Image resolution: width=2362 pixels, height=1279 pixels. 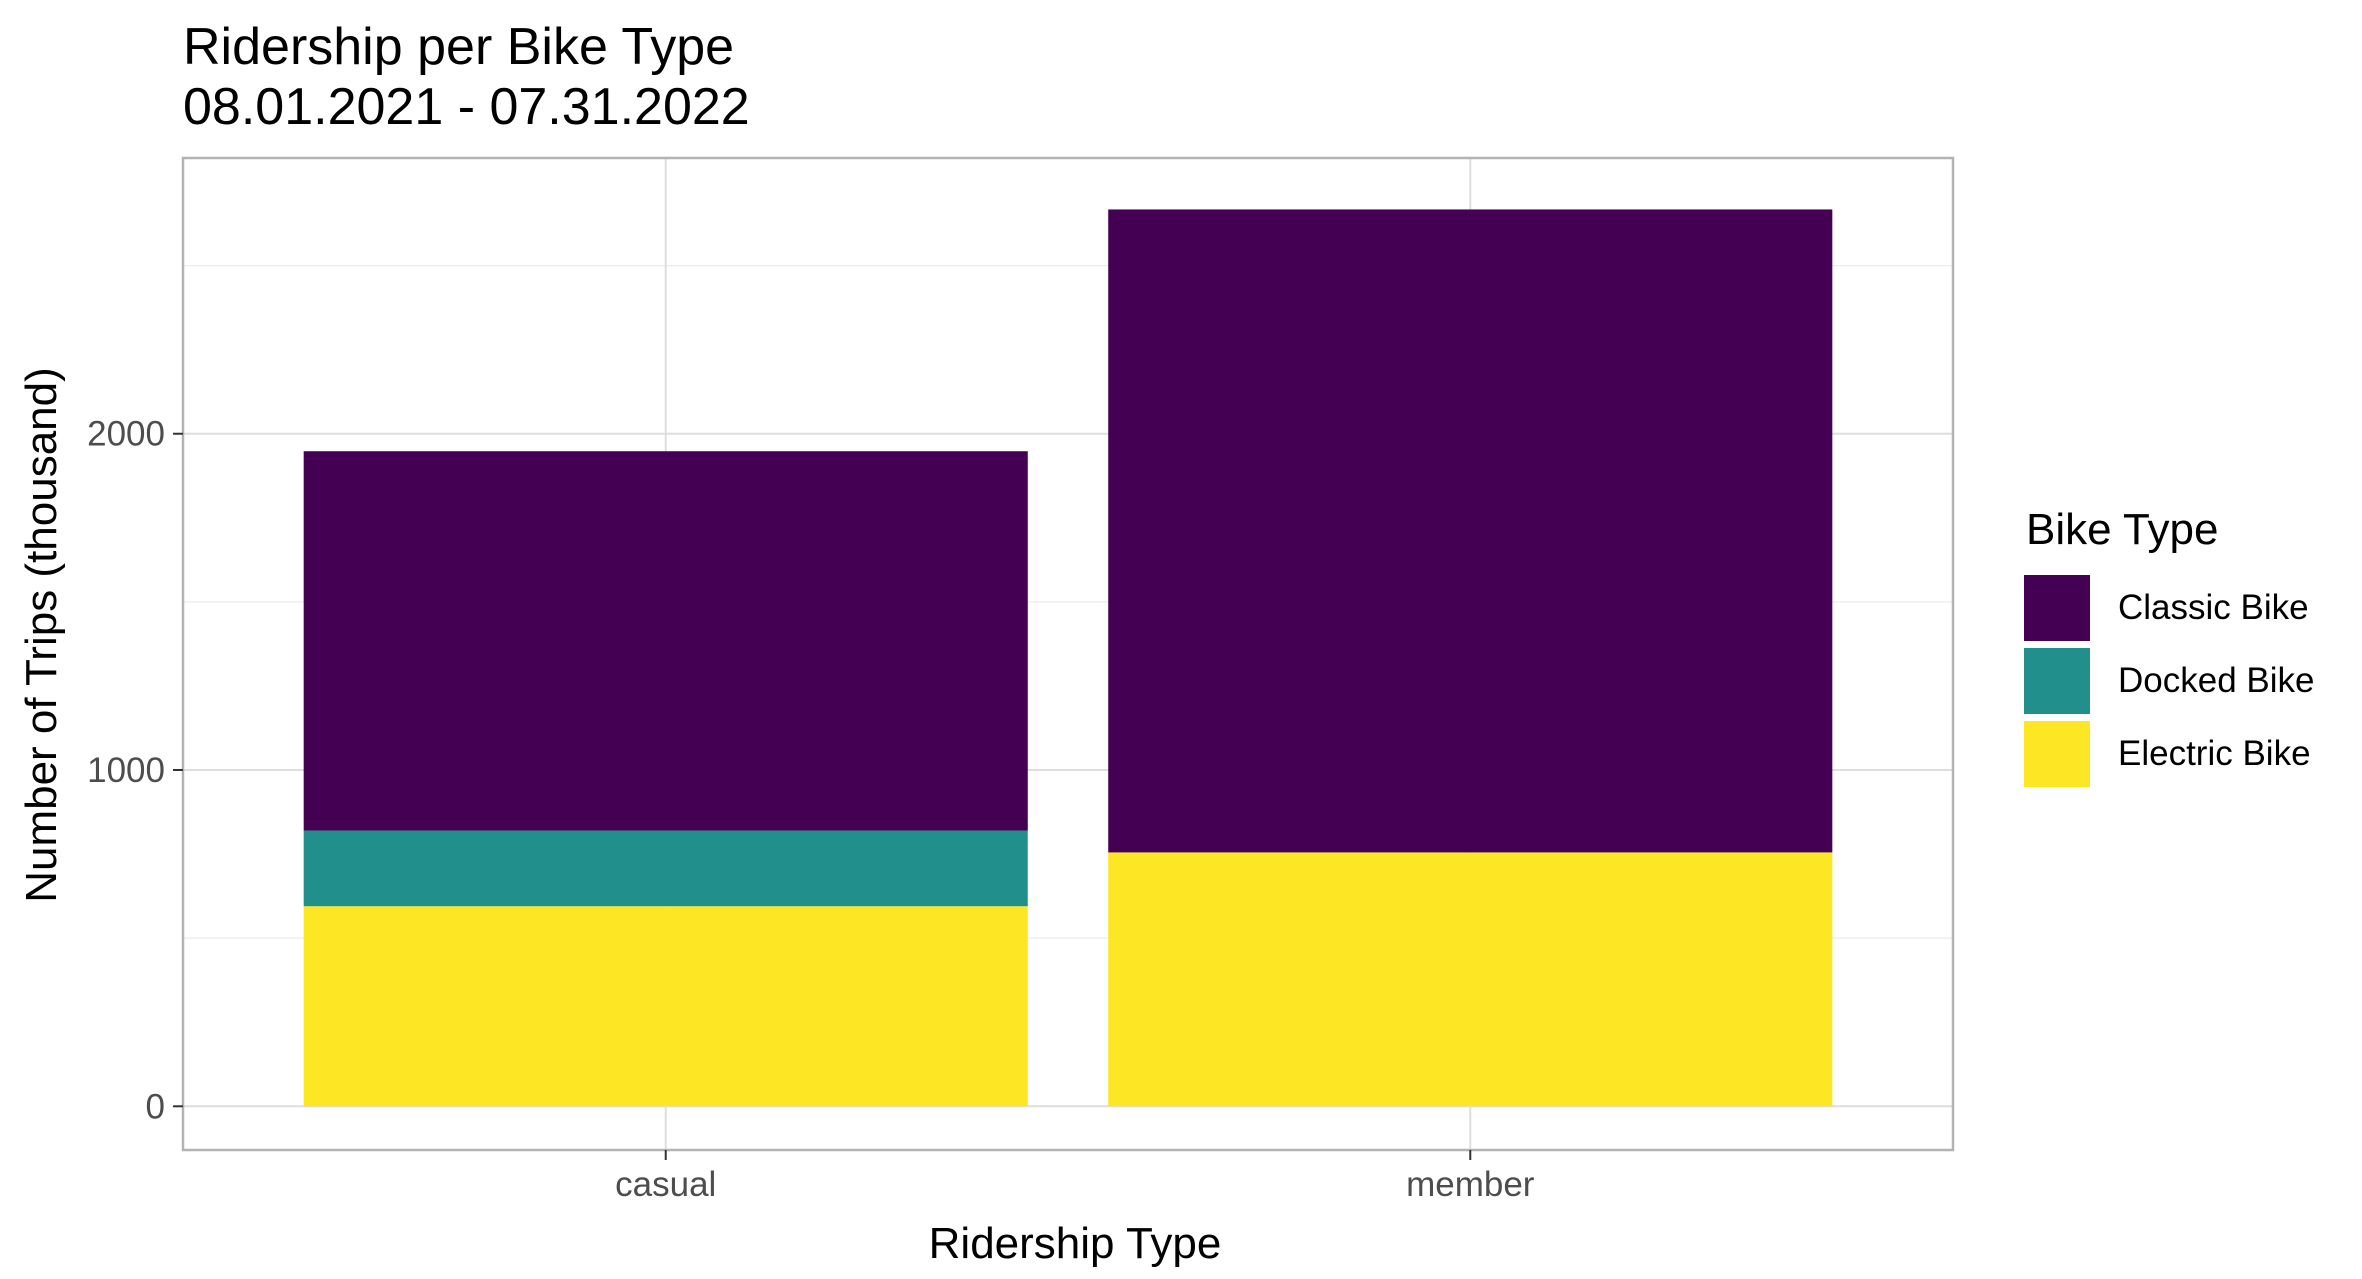 I want to click on legend-label-classic-bike: Classic Bike, so click(x=2213, y=607).